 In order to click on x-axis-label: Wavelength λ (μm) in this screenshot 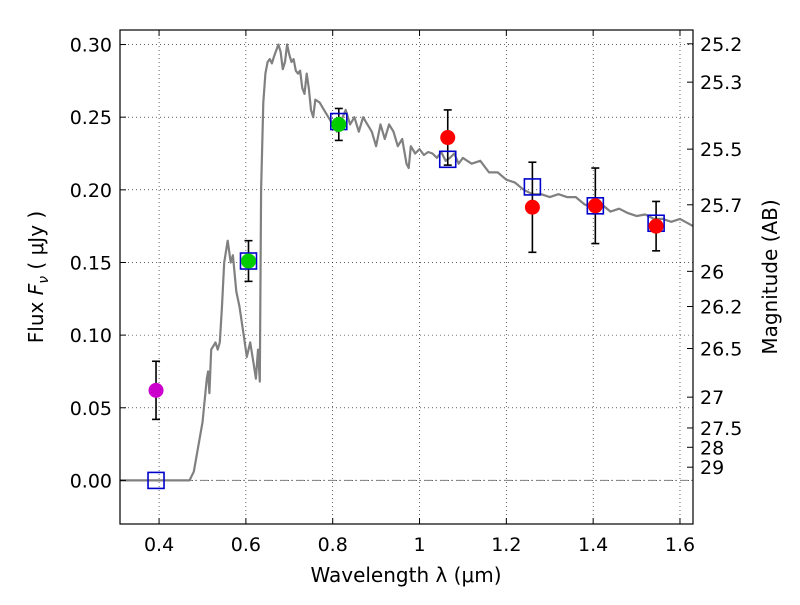, I will do `click(405, 575)`.